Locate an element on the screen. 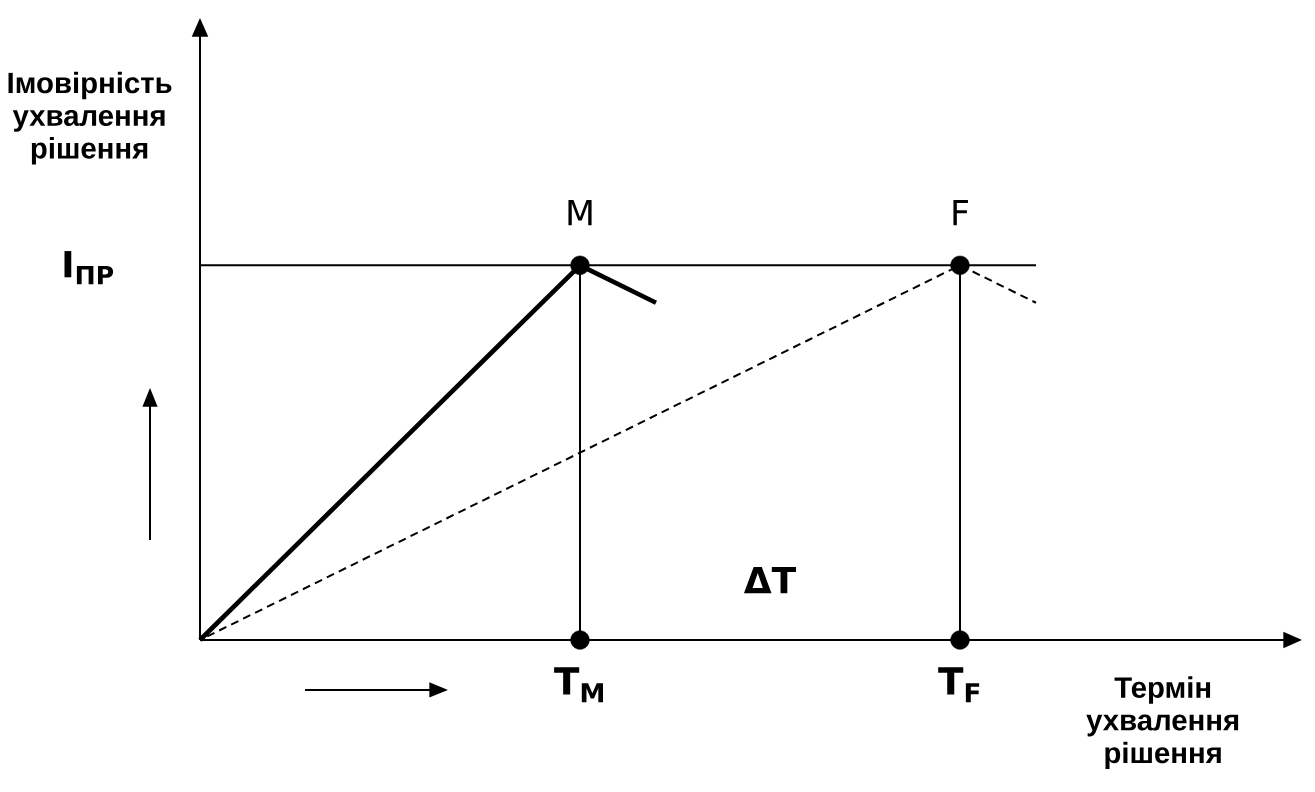 The image size is (1315, 792). annotation: M is located at coordinates (580, 213).